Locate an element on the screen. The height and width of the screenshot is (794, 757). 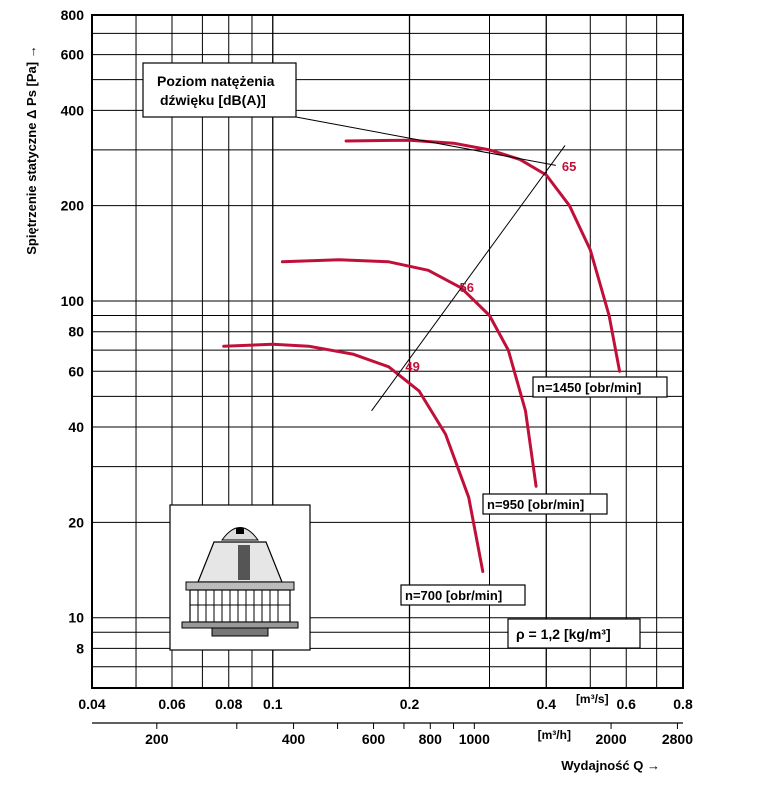
x-axis-title: Wydajność Q → is located at coordinates (610, 765).